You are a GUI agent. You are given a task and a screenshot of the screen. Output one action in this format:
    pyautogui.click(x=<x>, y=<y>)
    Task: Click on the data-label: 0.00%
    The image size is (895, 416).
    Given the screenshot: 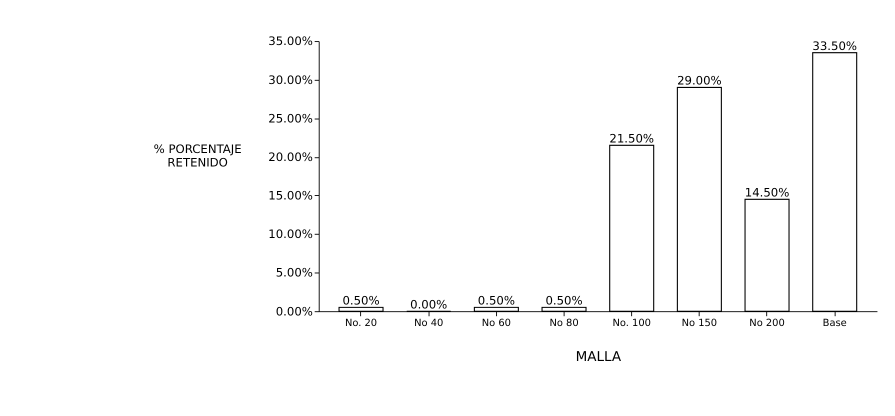 What is the action you would take?
    pyautogui.click(x=429, y=305)
    